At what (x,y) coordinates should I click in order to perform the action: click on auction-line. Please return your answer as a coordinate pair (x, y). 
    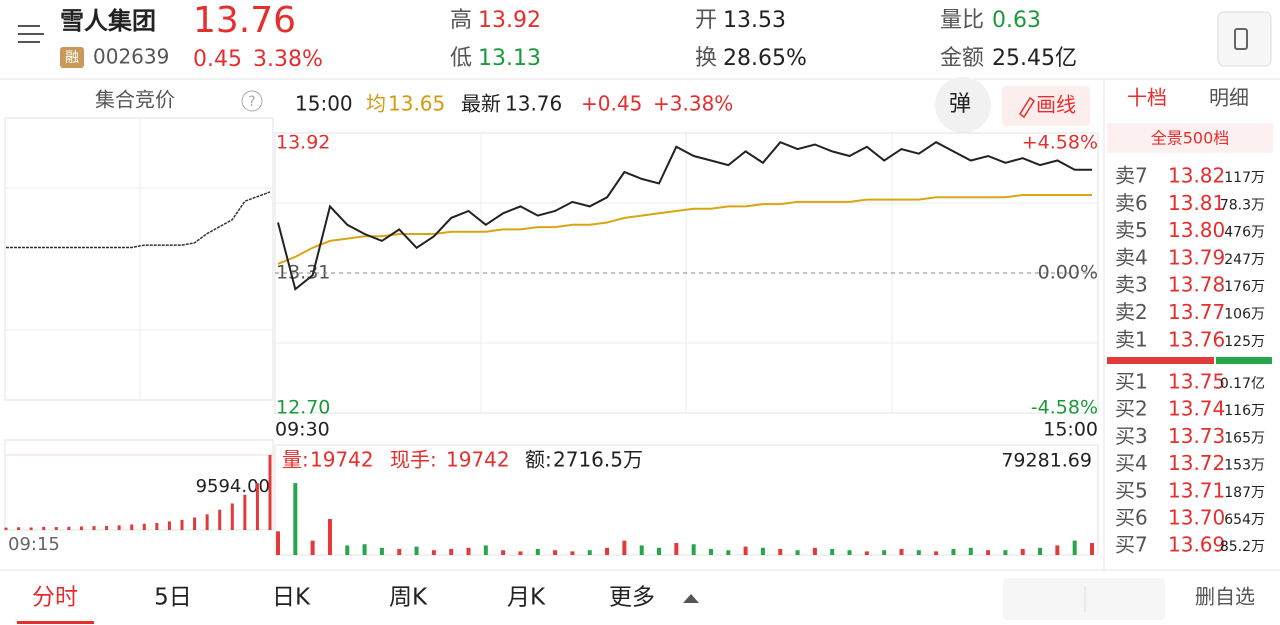
    Looking at the image, I should click on (138, 220).